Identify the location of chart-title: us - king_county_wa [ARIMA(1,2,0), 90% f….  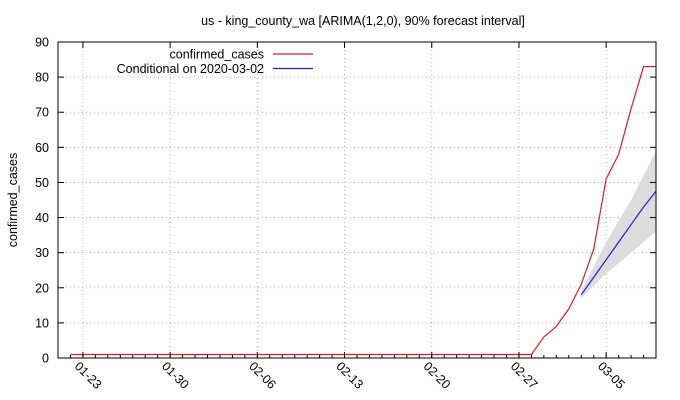
(363, 21).